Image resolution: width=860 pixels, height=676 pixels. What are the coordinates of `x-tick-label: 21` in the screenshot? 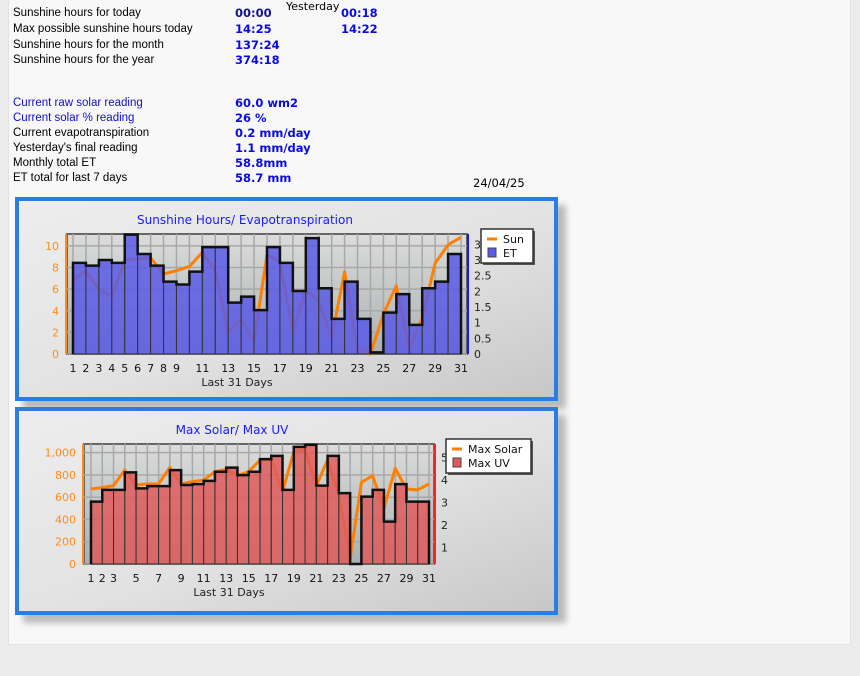 It's located at (332, 368).